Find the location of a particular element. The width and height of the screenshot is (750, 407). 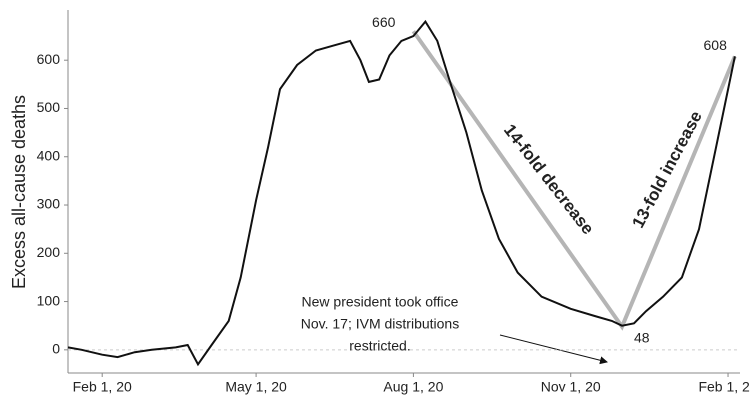

x-tick-label: Nov 1, 20 is located at coordinates (571, 387).